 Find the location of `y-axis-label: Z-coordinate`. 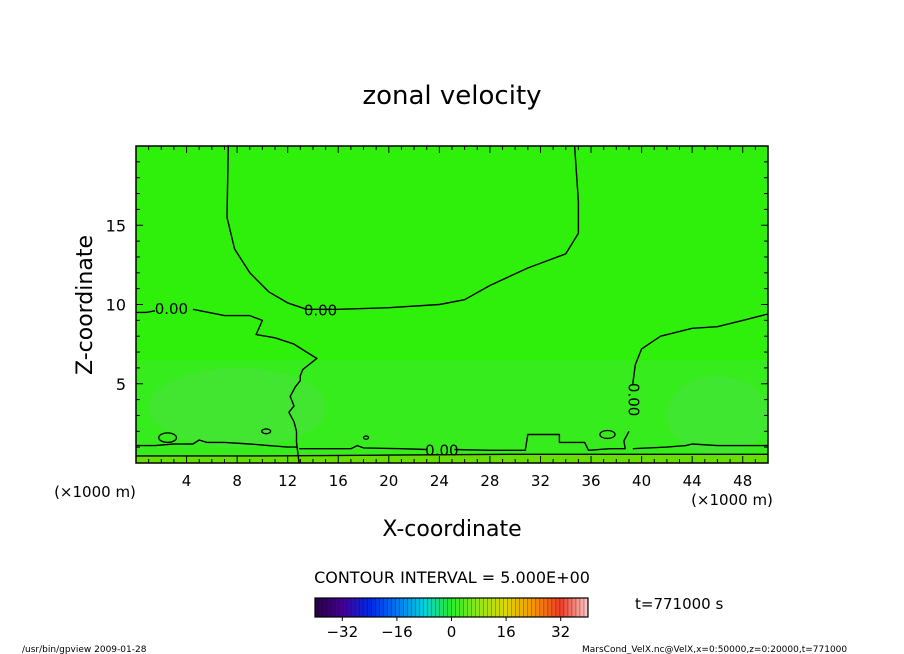

y-axis-label: Z-coordinate is located at coordinates (85, 305).